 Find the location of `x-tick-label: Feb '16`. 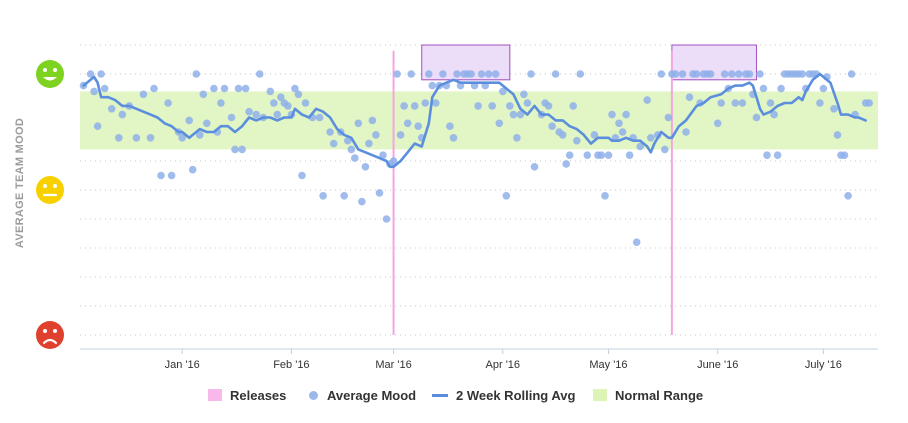

x-tick-label: Feb '16 is located at coordinates (291, 365).